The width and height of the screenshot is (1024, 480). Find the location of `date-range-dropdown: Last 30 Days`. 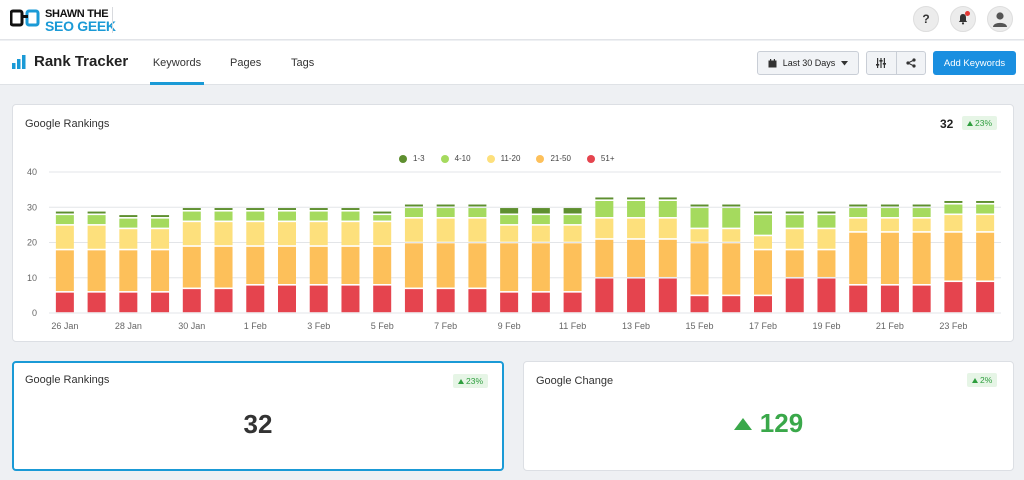

date-range-dropdown: Last 30 Days is located at coordinates (808, 63).